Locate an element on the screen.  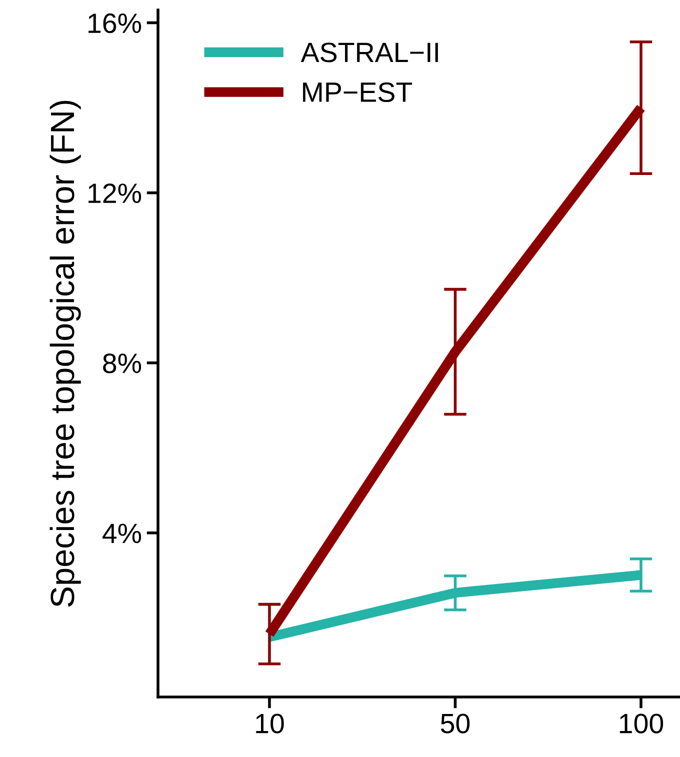
y-tick-label: 16% is located at coordinates (115, 23).